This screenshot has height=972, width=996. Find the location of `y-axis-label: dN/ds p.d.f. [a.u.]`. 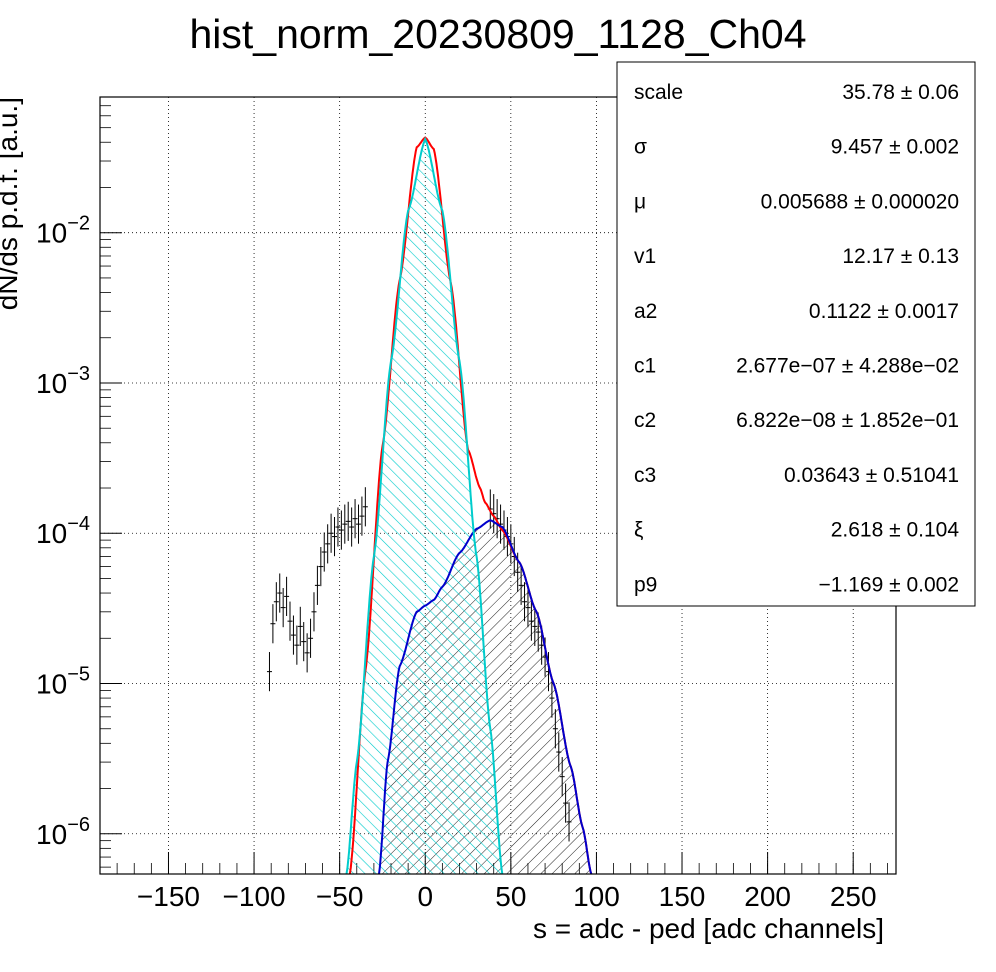

y-axis-label: dN/ds p.d.f. [a.u.] is located at coordinates (11, 203).